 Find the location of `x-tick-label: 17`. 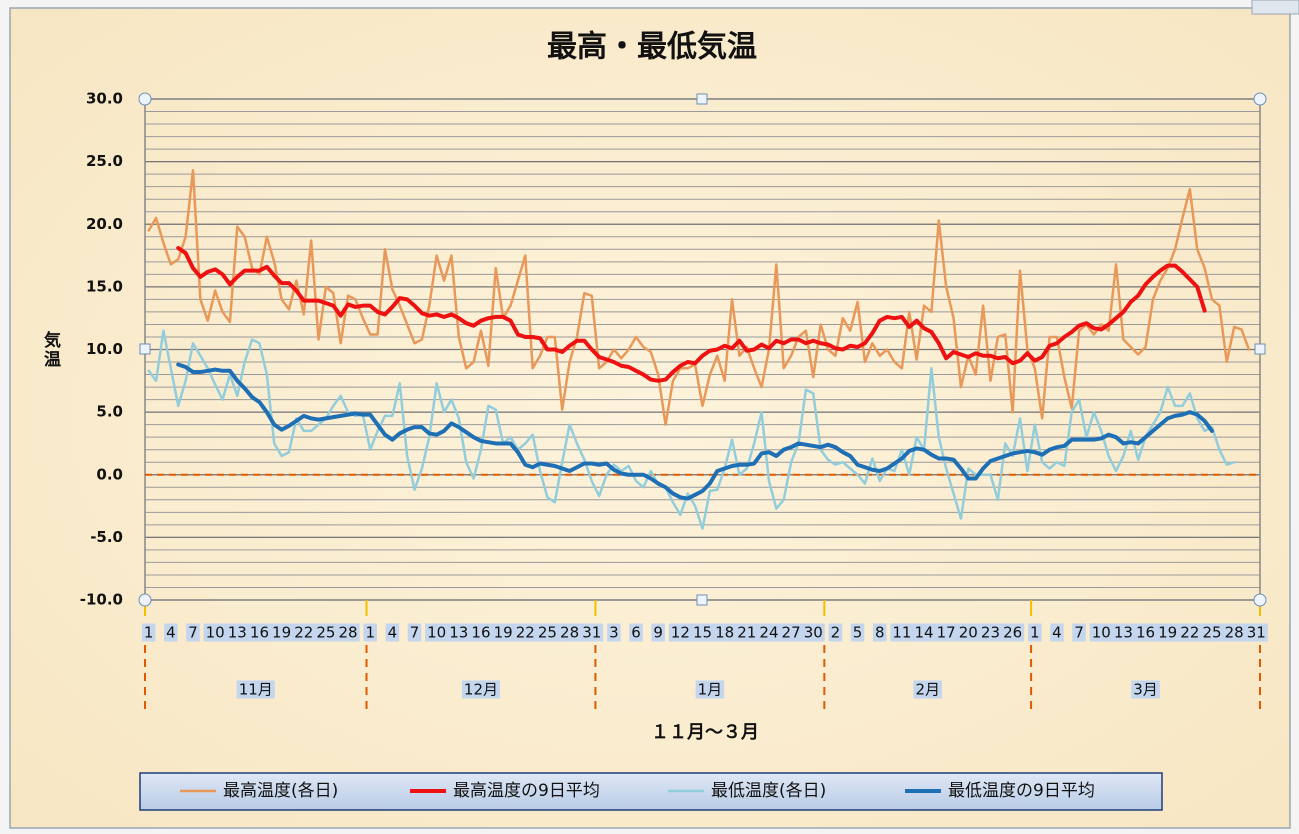

x-tick-label: 17 is located at coordinates (946, 633).